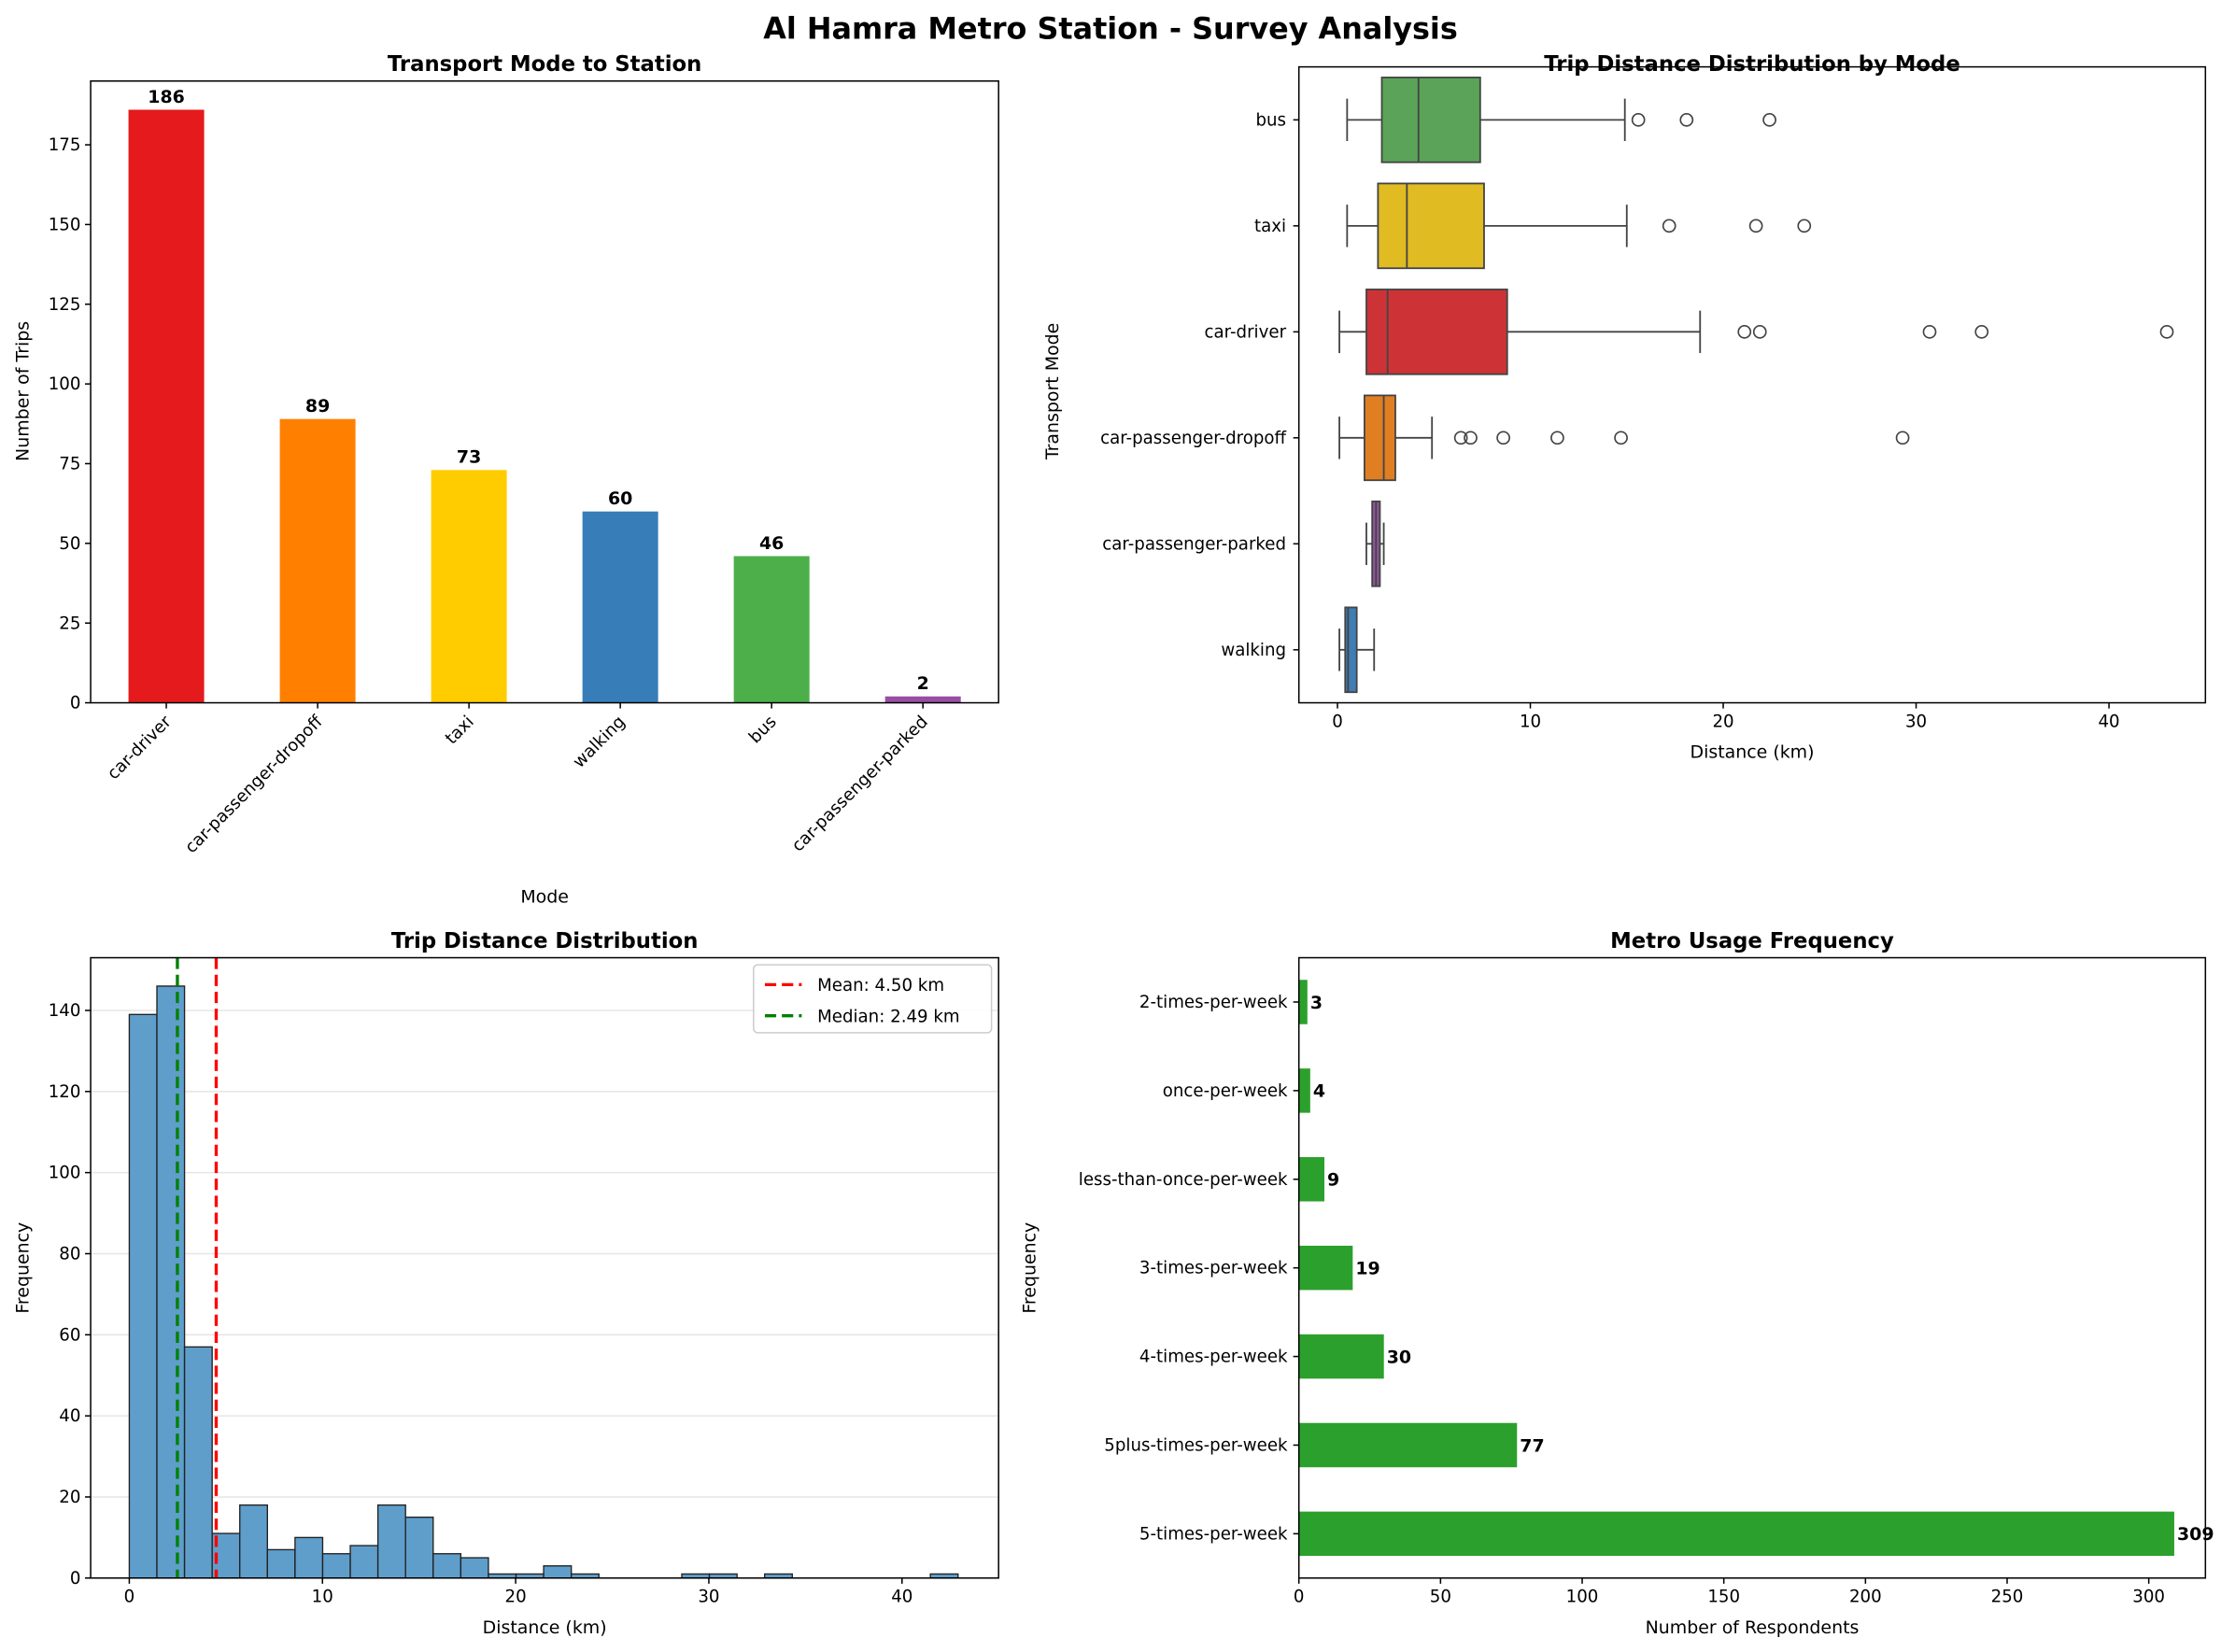 Image resolution: width=2221 pixels, height=1652 pixels. Describe the element at coordinates (1214, 1534) in the screenshot. I see `y-tick-label: 5-times-per-week` at that location.